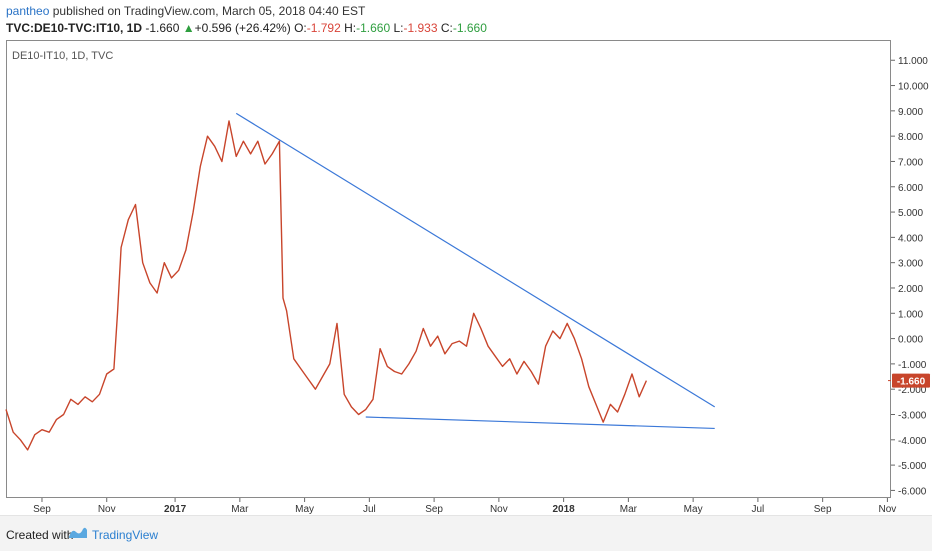 The image size is (932, 551). I want to click on last-price-badge-text: -1.660, so click(911, 382).